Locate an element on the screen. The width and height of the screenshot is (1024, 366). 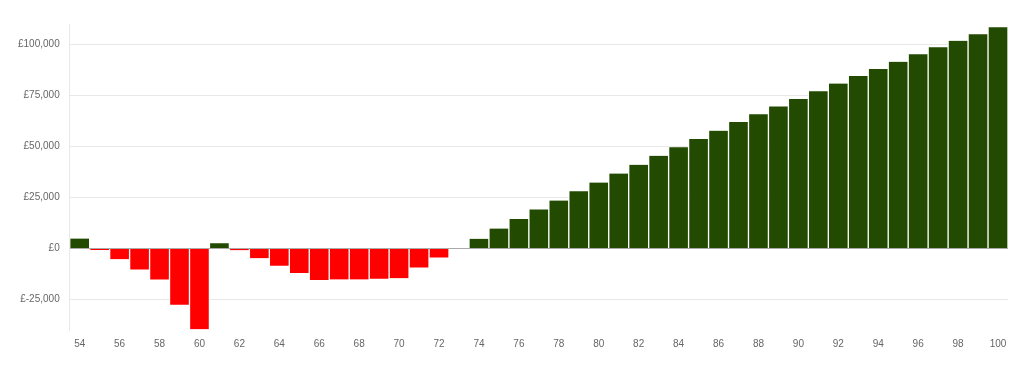
x-tick-label: 72 is located at coordinates (439, 343).